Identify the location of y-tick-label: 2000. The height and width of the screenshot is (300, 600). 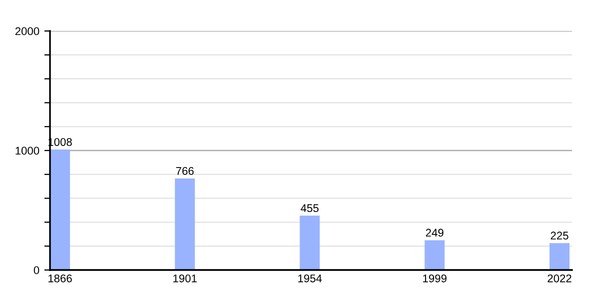
(27, 31).